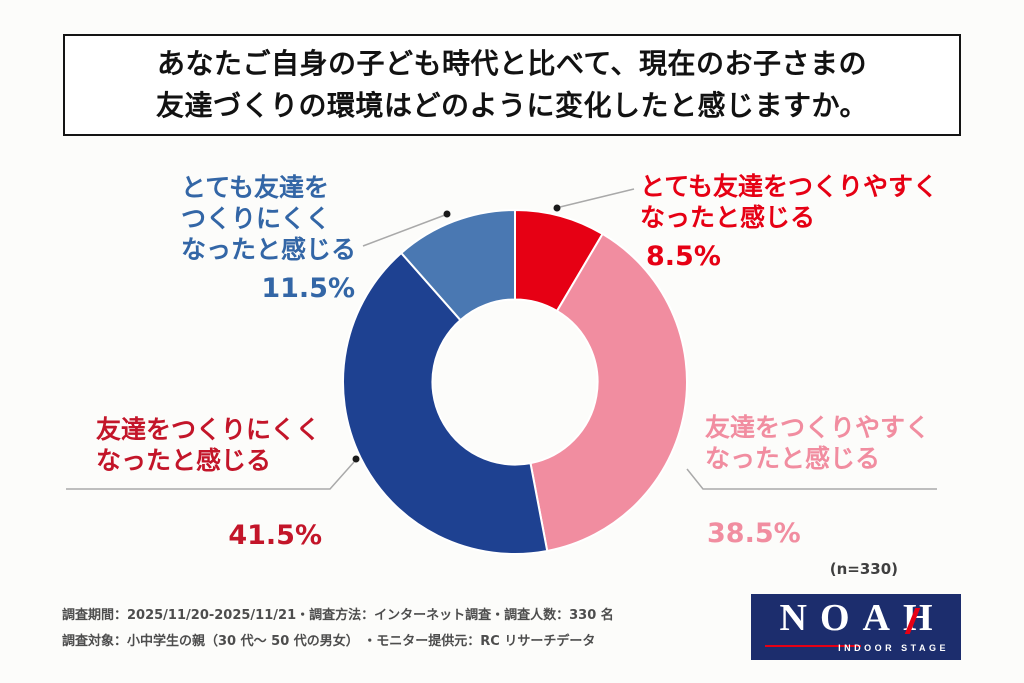  Describe the element at coordinates (793, 458) in the screenshot. I see `callout-easier-line2: なったと感じる` at that location.